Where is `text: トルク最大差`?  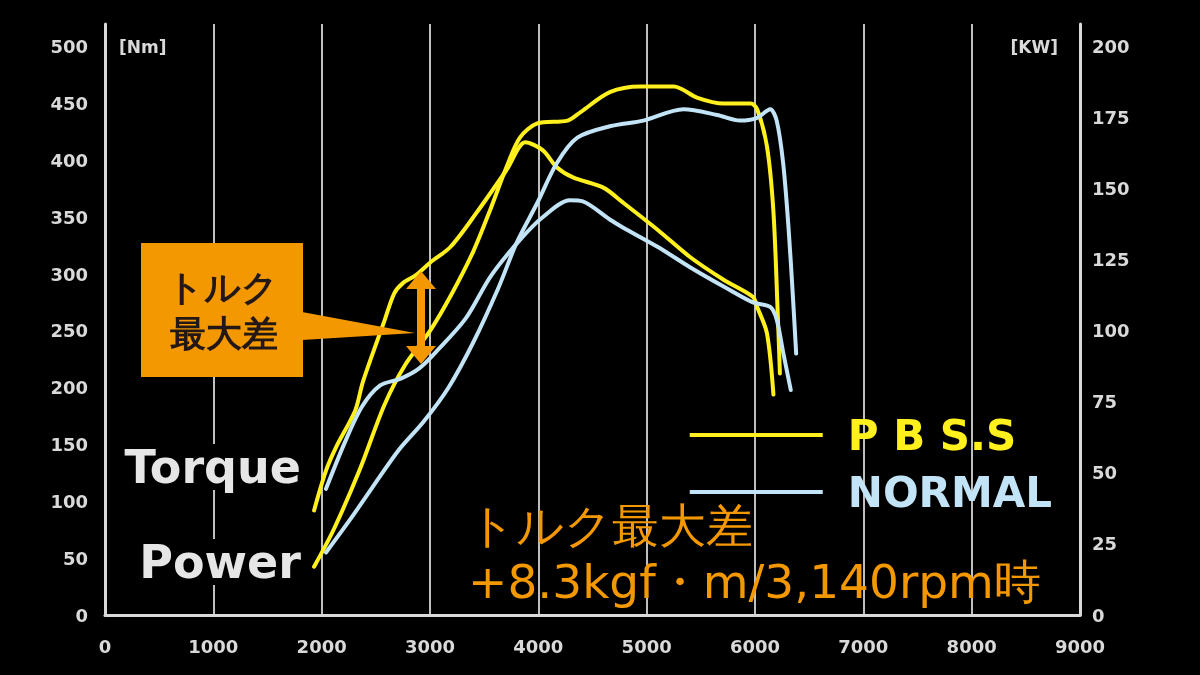
text: トルク最大差 is located at coordinates (222, 310).